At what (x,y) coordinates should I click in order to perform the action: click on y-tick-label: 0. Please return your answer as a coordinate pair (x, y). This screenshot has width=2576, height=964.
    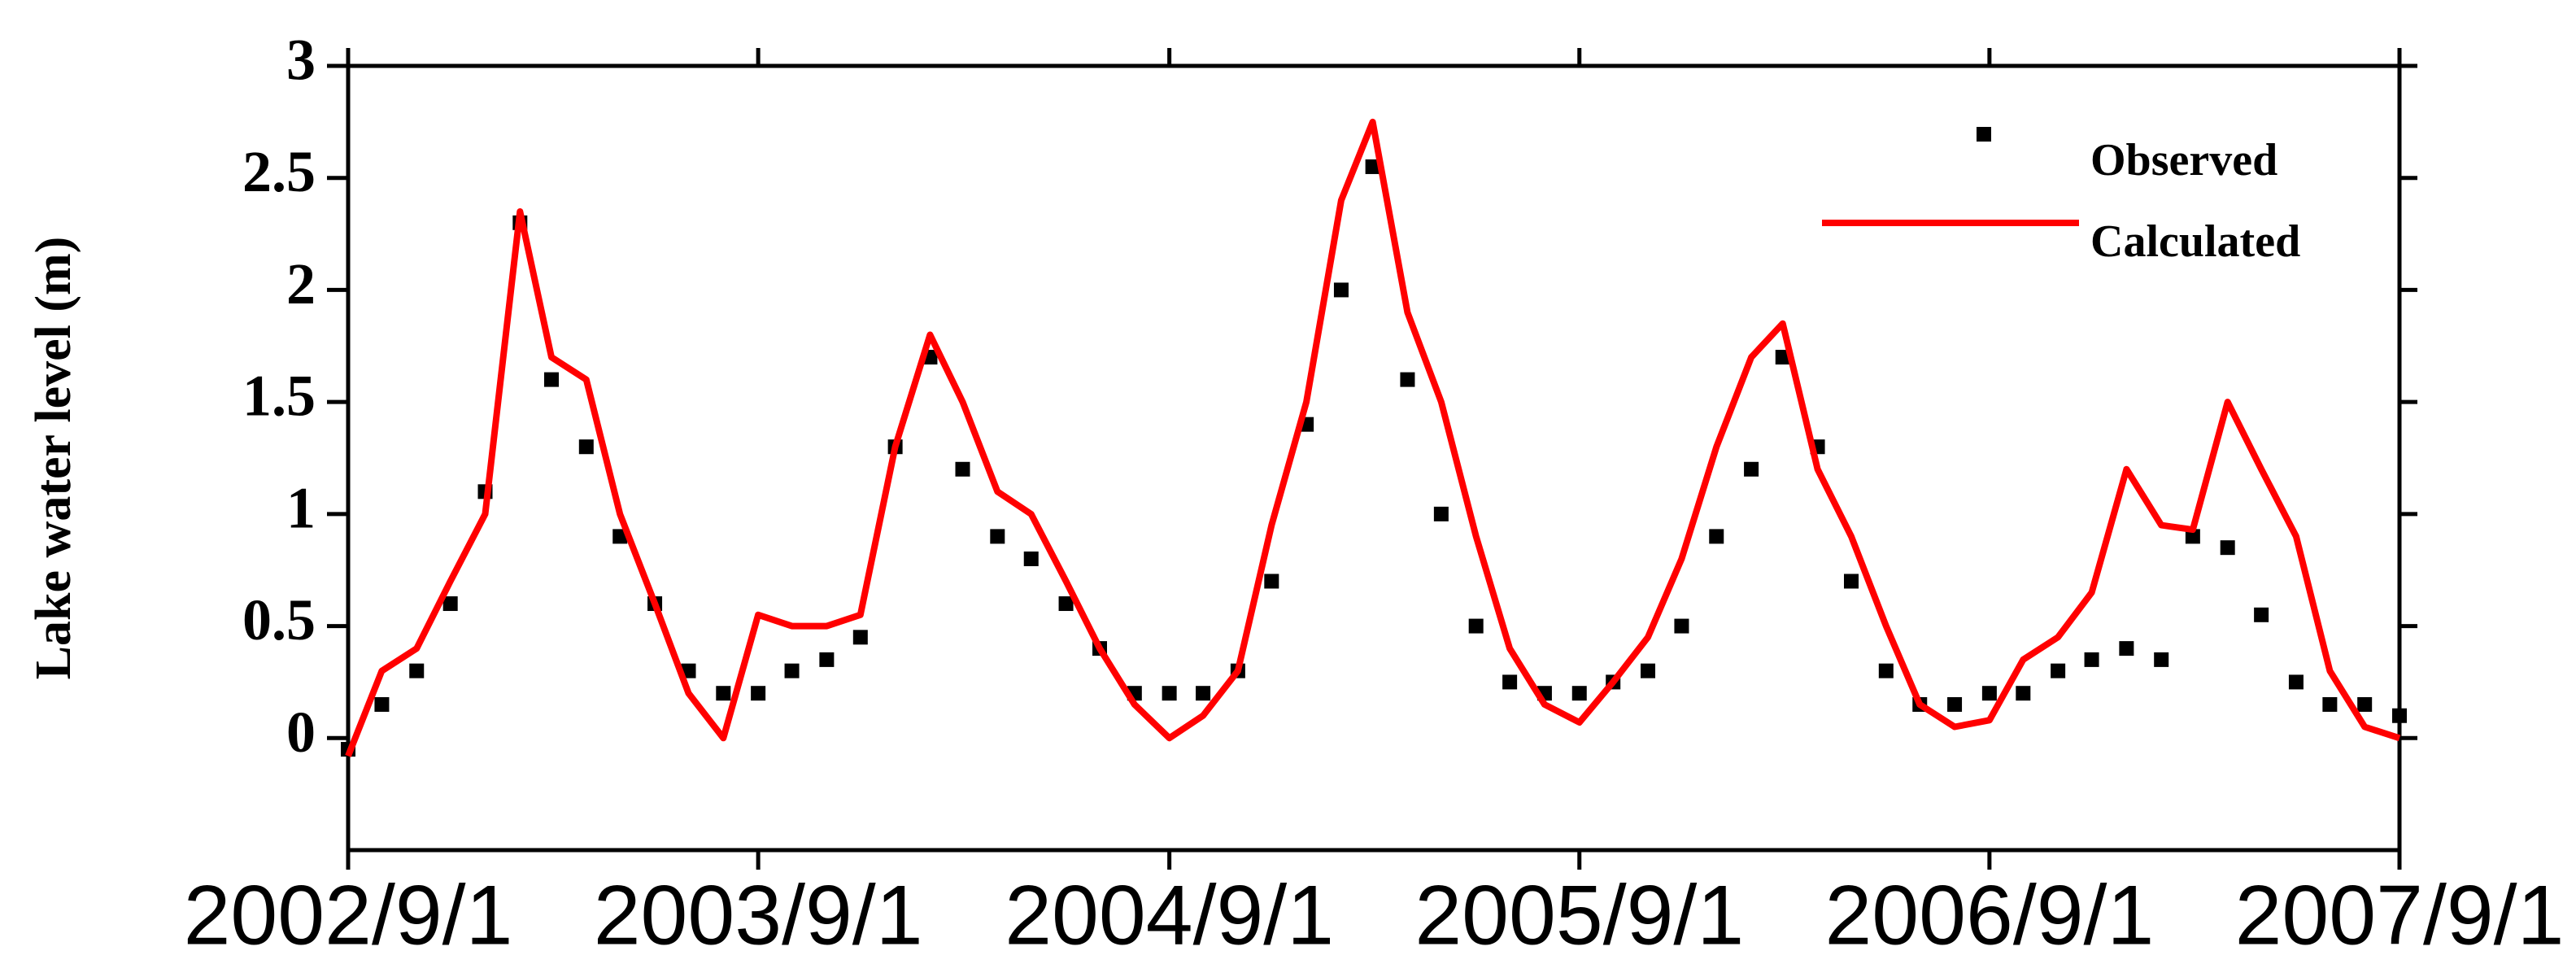
    Looking at the image, I should click on (301, 732).